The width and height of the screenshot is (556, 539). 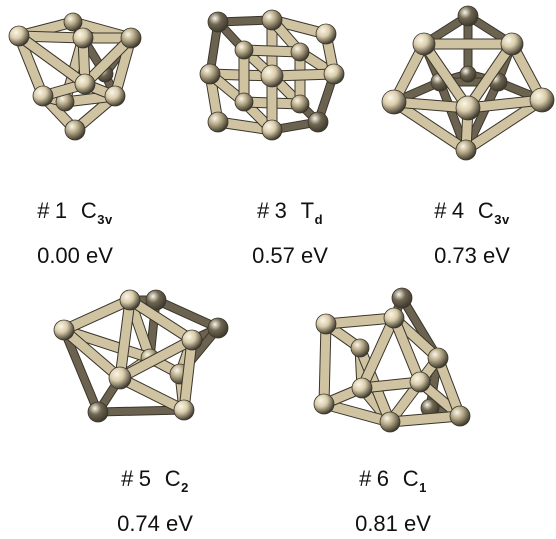 I want to click on cluster-5-label: # 5 C2 0.74 eV, so click(x=155, y=501).